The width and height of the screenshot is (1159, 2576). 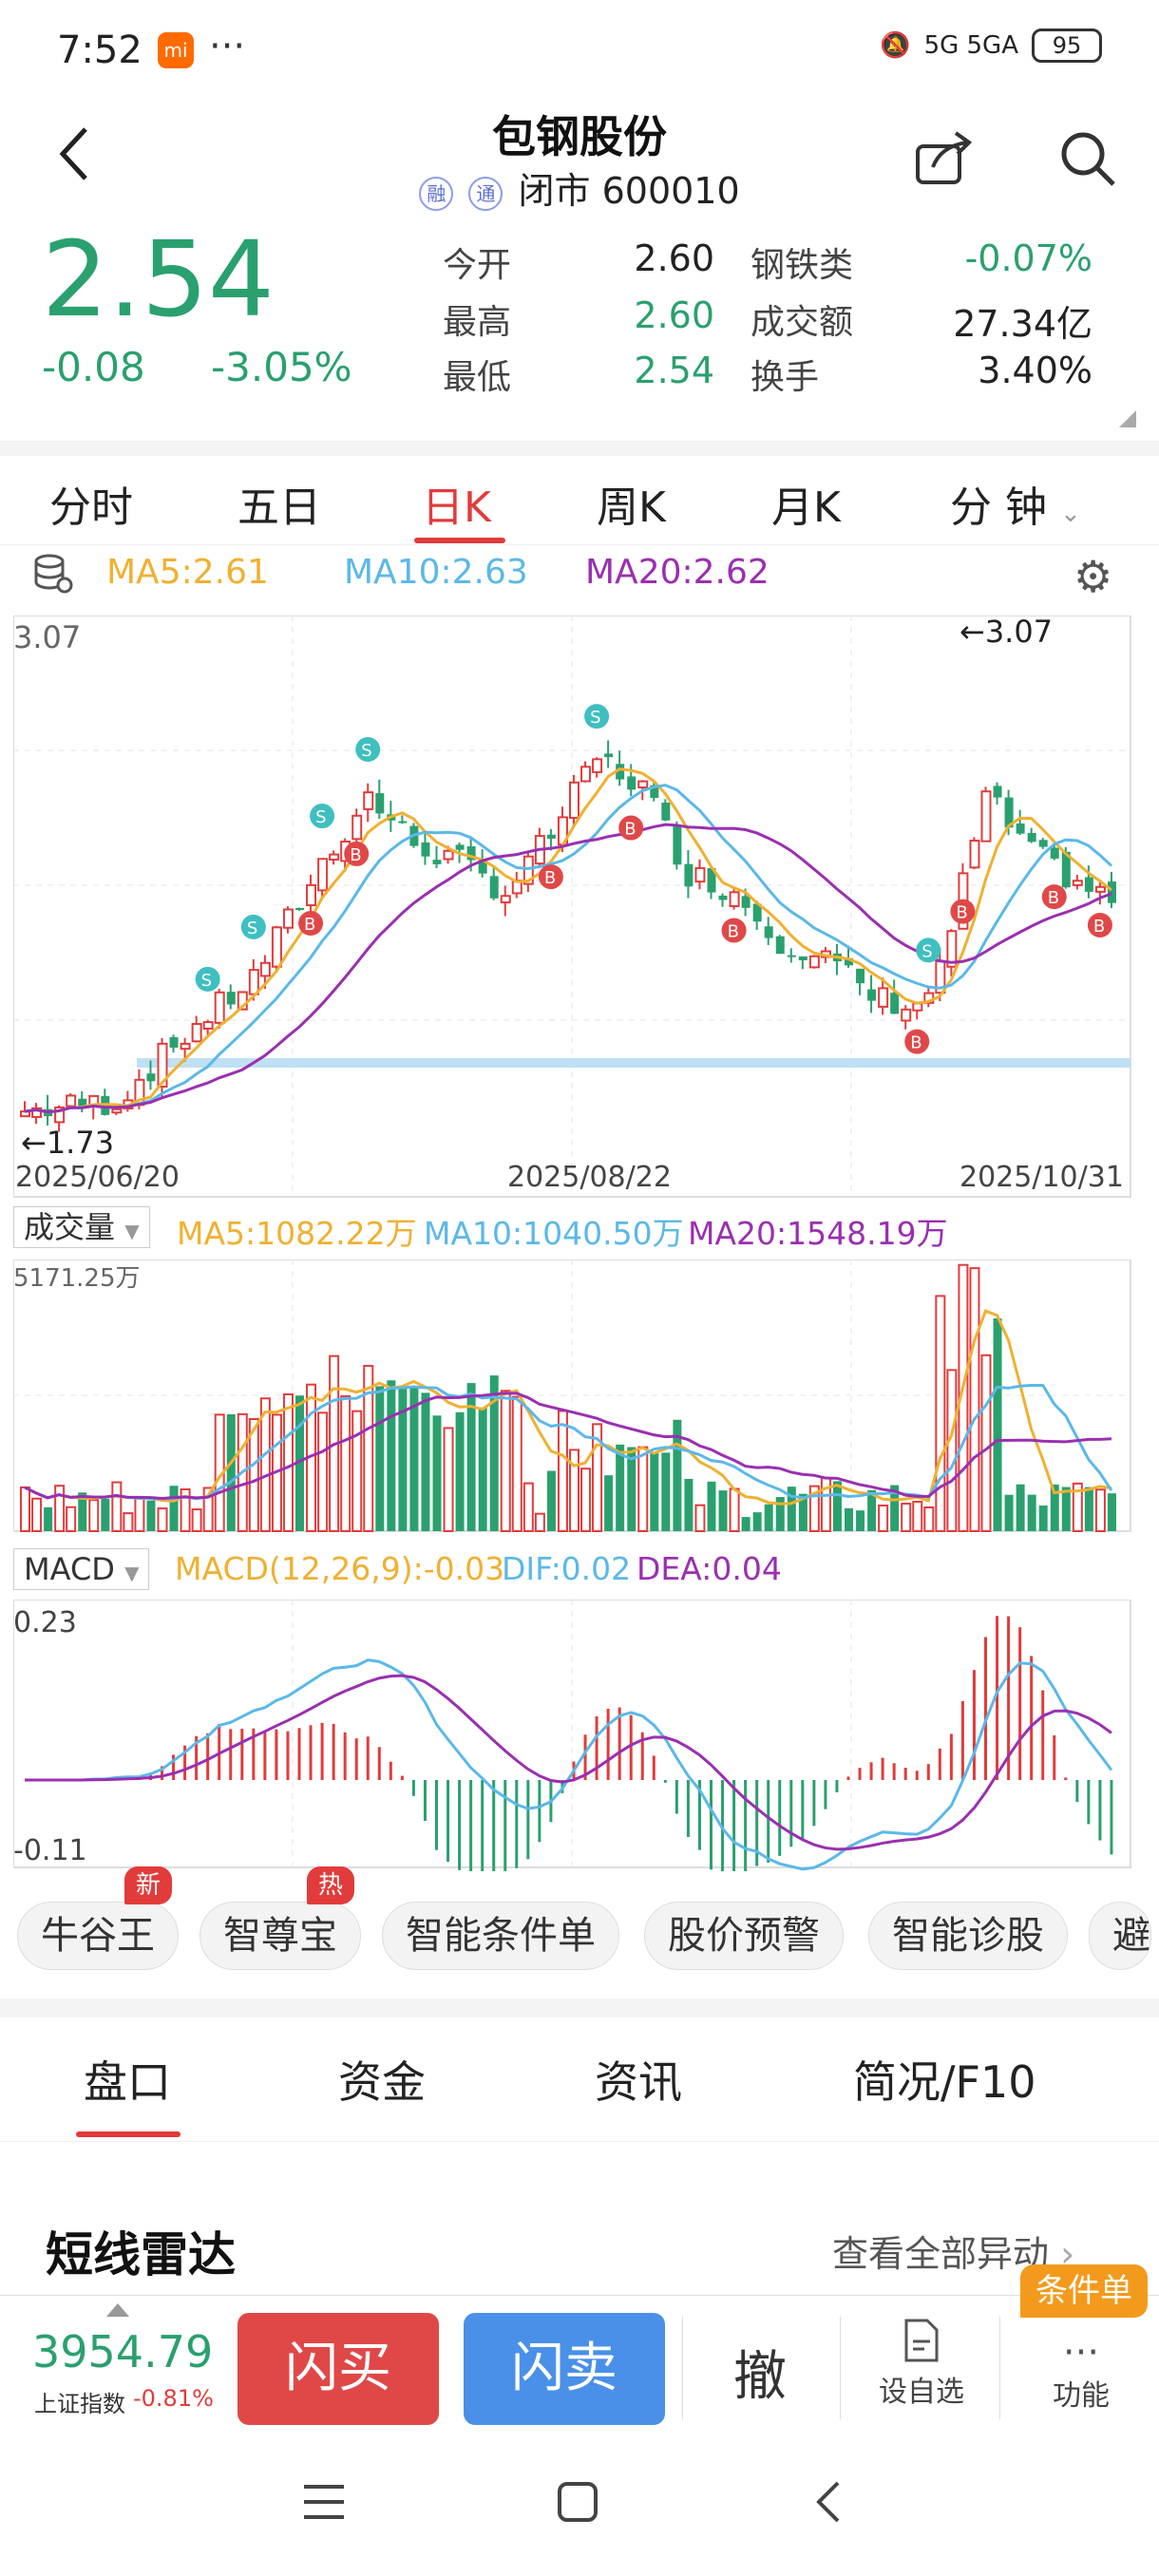 I want to click on pill-label: 牛谷王, so click(x=98, y=1936).